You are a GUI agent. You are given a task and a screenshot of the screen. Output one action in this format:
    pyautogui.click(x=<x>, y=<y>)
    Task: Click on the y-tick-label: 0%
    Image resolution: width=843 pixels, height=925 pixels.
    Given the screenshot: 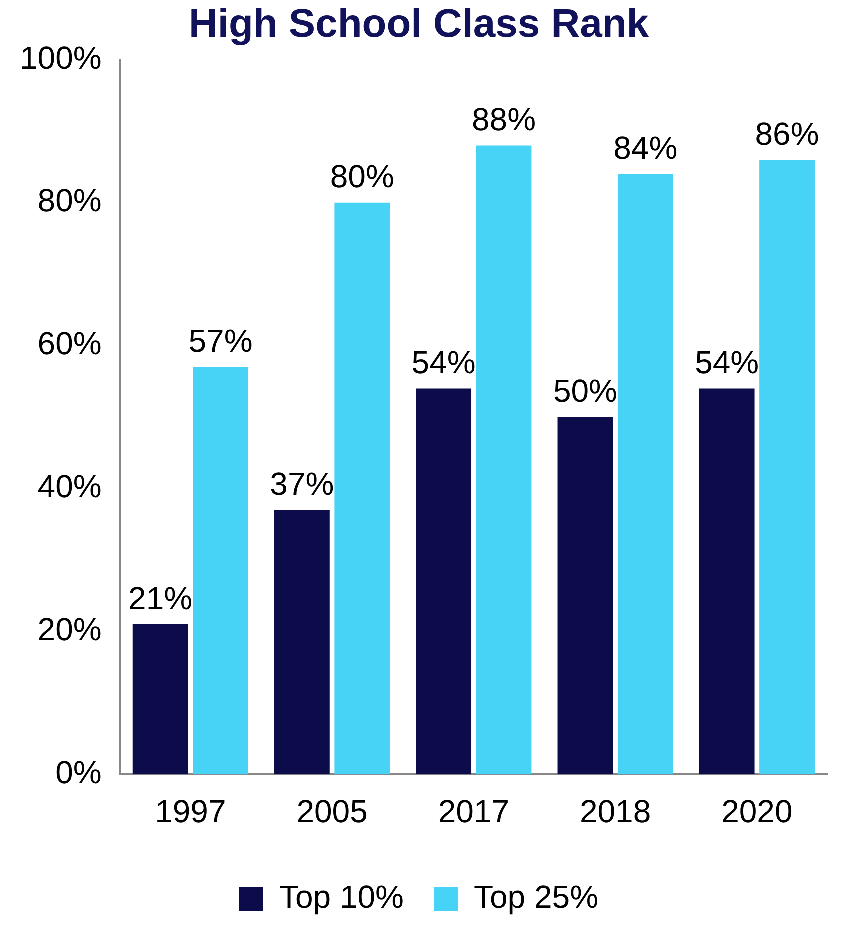 What is the action you would take?
    pyautogui.click(x=79, y=772)
    